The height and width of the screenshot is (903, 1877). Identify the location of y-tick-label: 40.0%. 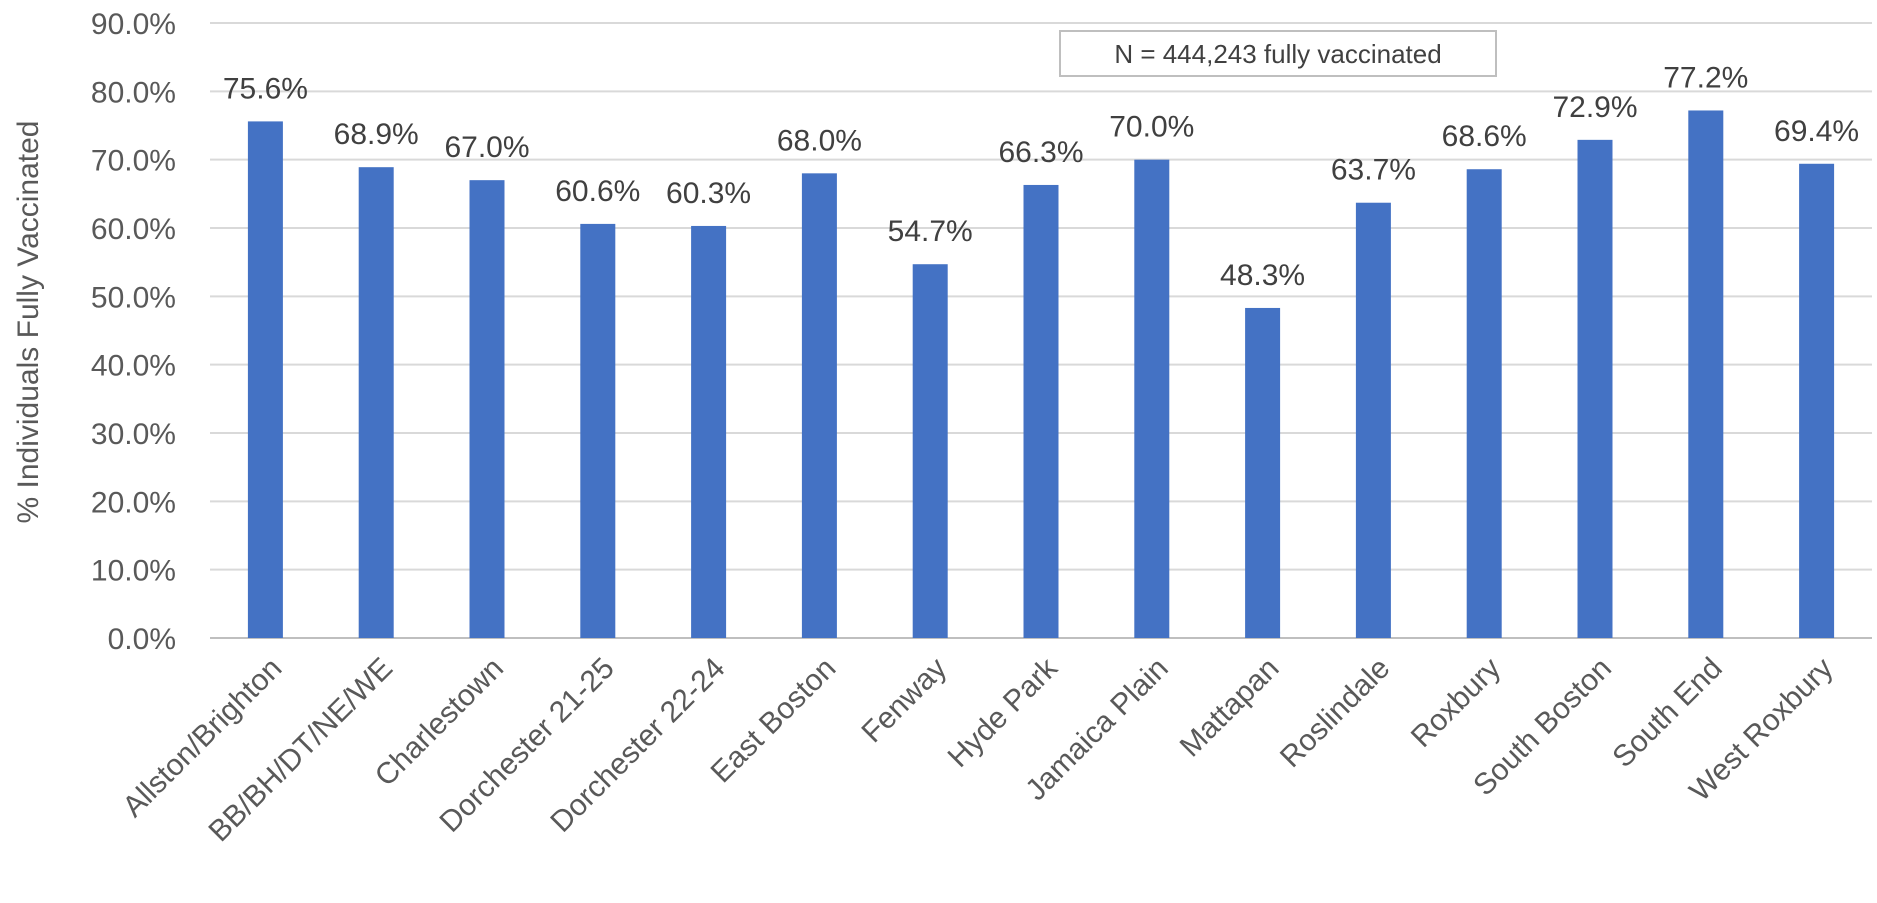
(133, 366).